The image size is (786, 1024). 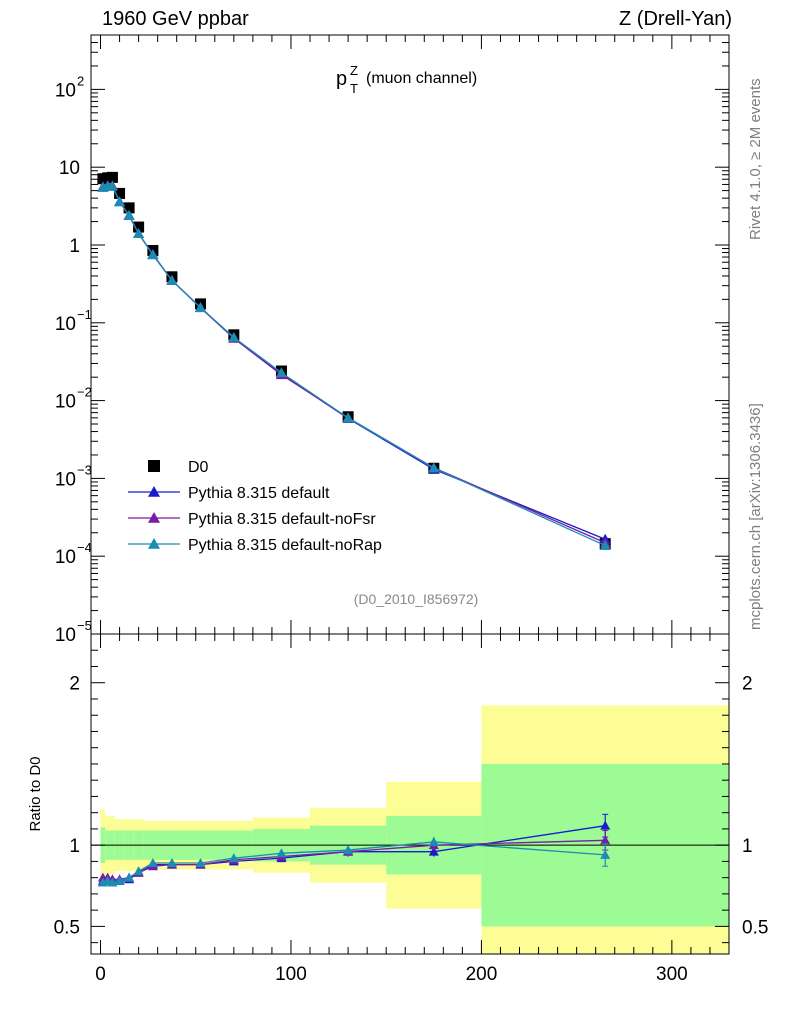 I want to click on x-tick-label: 0, so click(x=100, y=974).